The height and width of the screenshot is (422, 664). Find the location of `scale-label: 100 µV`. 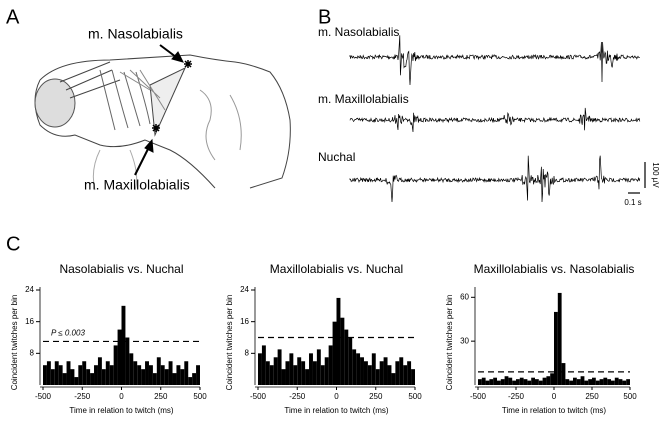

scale-label: 100 µV is located at coordinates (655, 175).